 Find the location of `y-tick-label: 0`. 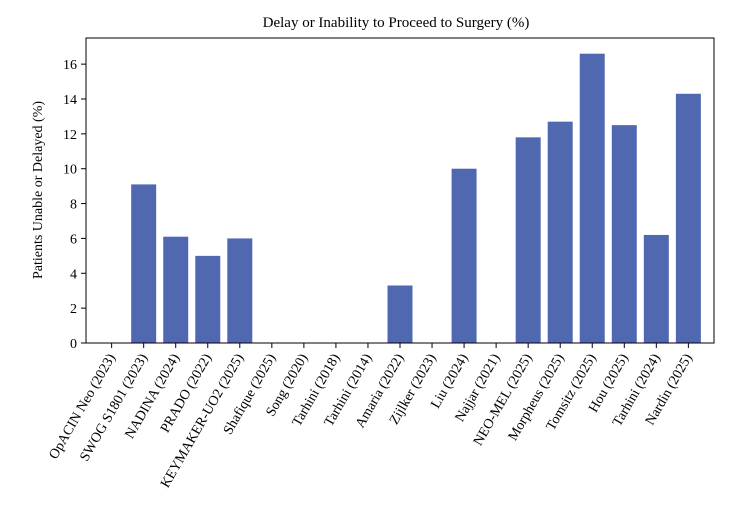

y-tick-label: 0 is located at coordinates (73, 344).